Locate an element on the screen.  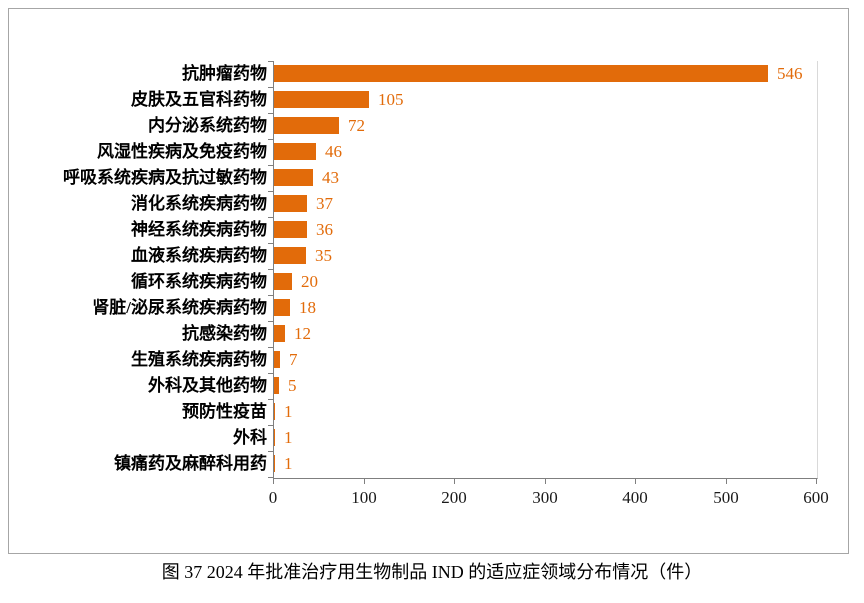
category-label: 循环系统疾病药物 is located at coordinates (199, 281).